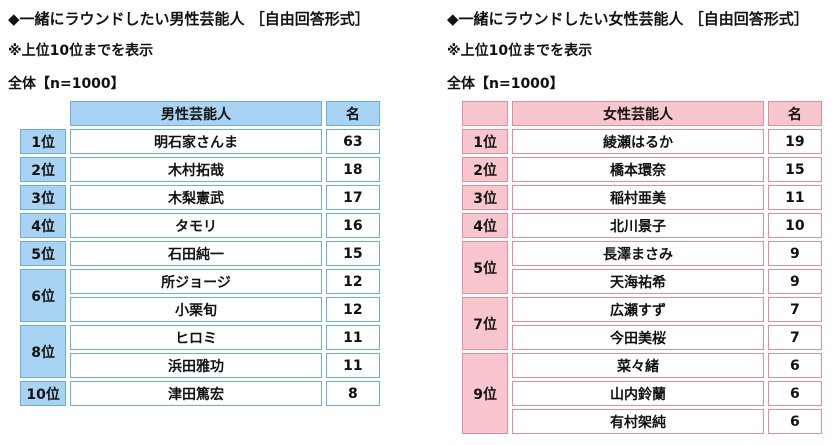  I want to click on table-header-row: 男性芸能人 名, so click(200, 113).